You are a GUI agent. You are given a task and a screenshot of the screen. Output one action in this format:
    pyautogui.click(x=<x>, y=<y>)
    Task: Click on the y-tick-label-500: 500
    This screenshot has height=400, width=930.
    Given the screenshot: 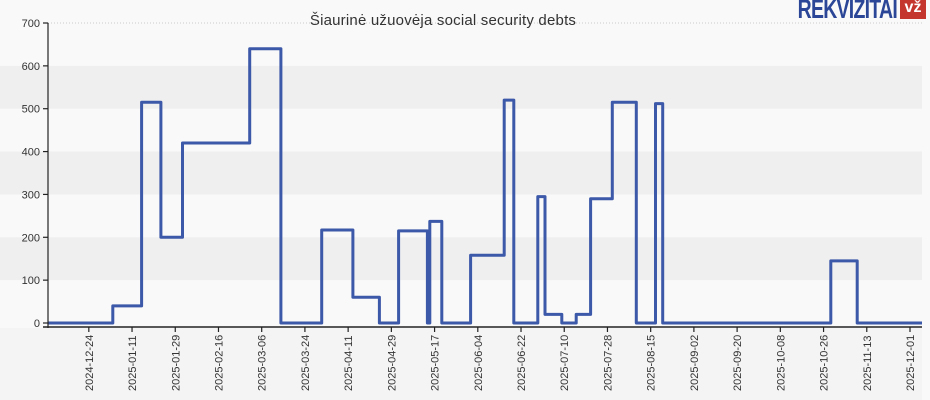 What is the action you would take?
    pyautogui.click(x=31, y=110)
    